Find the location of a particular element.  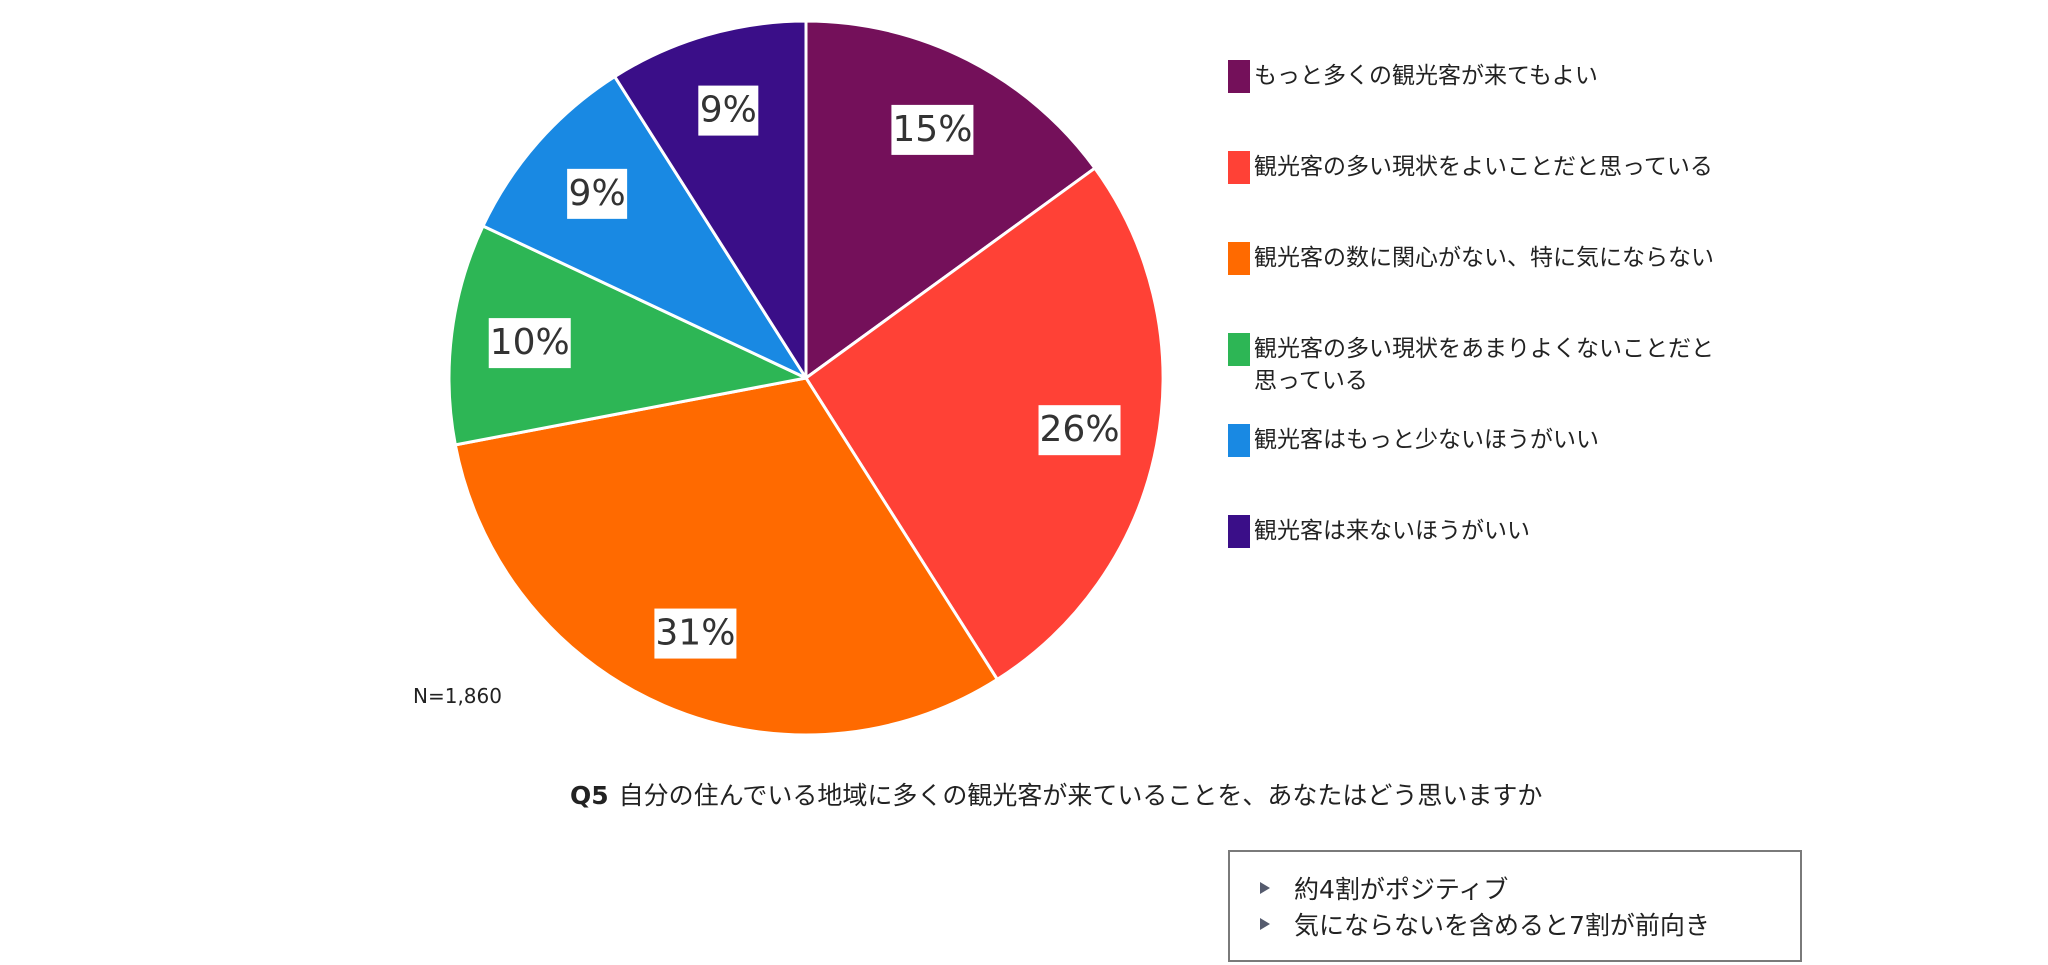

legend-label-2: 観光客の多い現状をよいことだと思っている is located at coordinates (1483, 167).